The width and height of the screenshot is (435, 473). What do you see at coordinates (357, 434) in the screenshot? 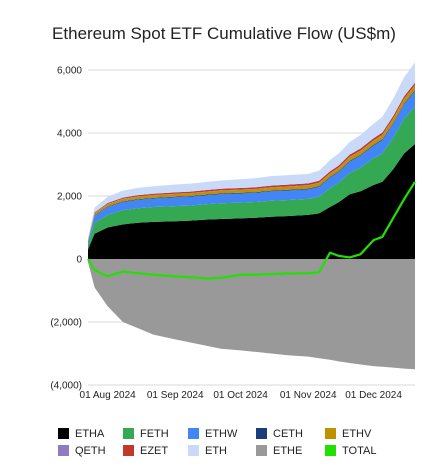
I see `legend-label-ethv: ETHV` at bounding box center [357, 434].